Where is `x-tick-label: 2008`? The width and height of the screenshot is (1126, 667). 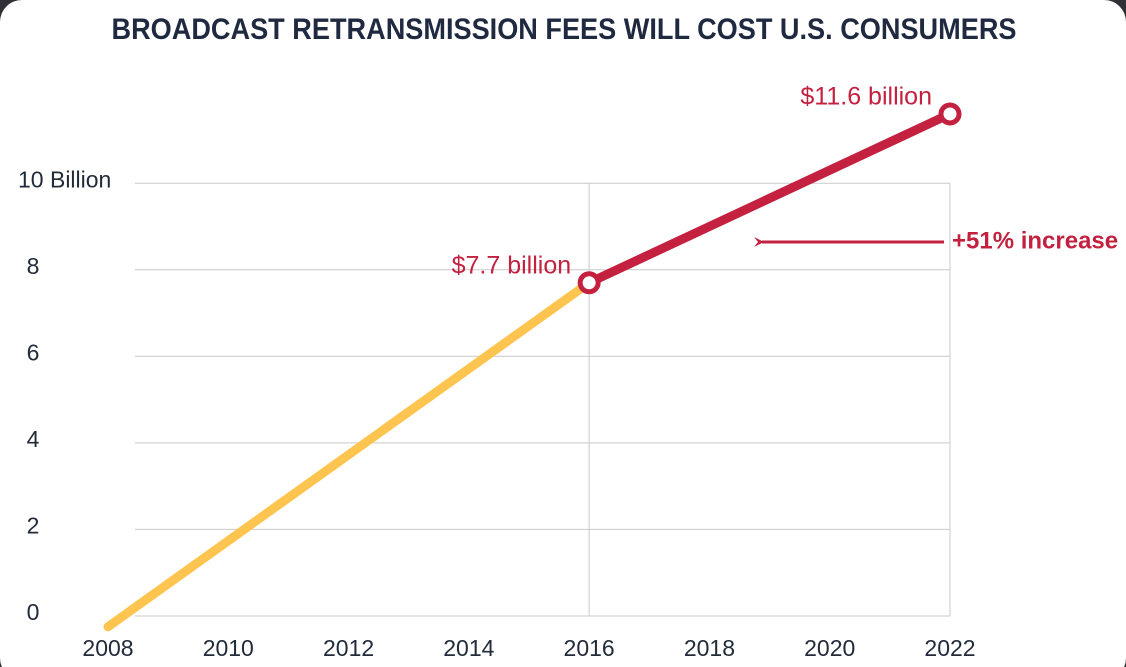
x-tick-label: 2008 is located at coordinates (107, 648).